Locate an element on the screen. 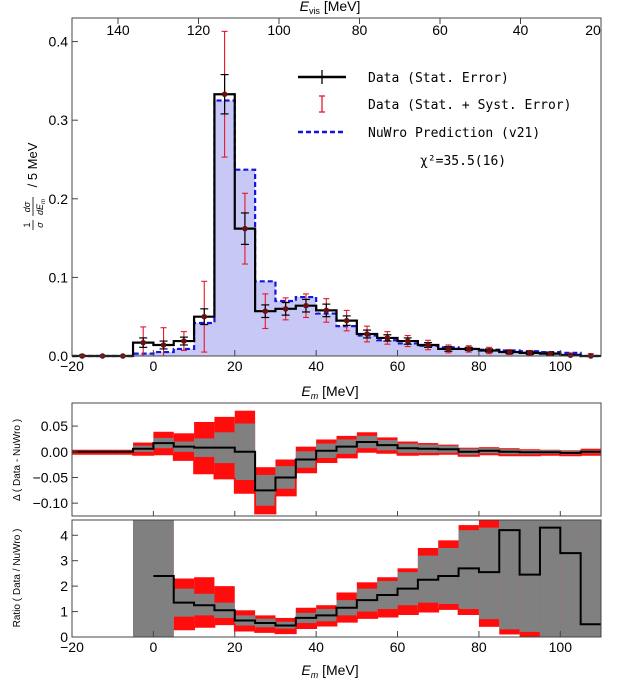  y-tick-label: 0.0 is located at coordinates (59, 356).